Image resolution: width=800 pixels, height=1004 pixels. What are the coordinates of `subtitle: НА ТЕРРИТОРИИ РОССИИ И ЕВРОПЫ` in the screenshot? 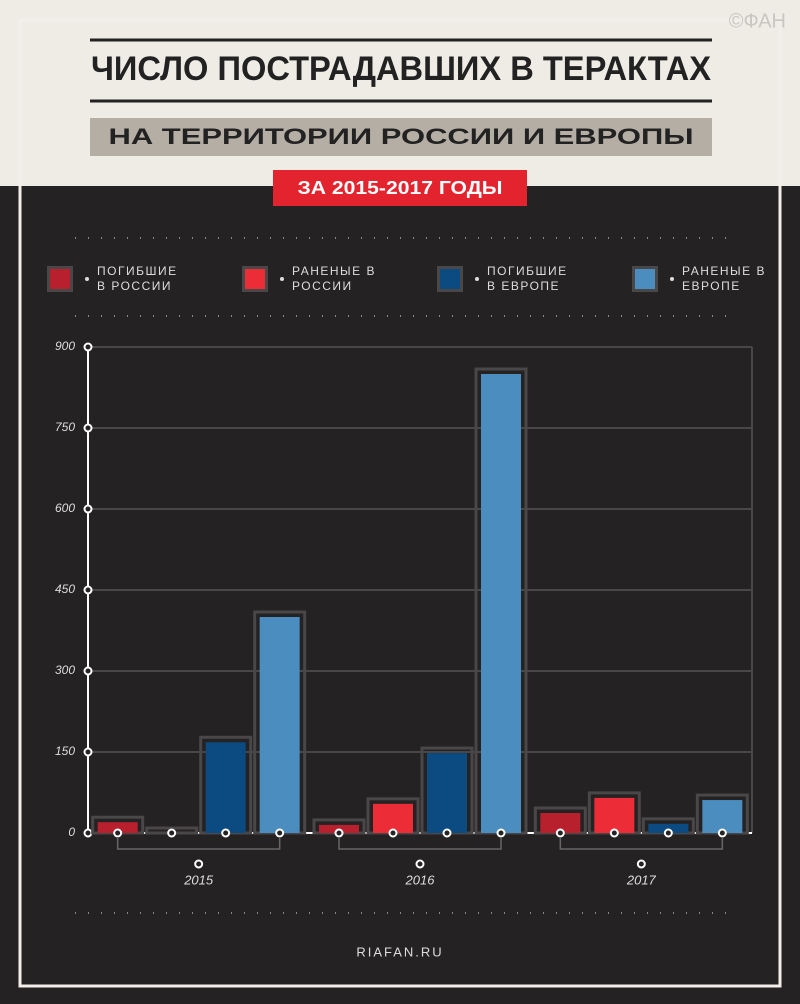 It's located at (401, 136).